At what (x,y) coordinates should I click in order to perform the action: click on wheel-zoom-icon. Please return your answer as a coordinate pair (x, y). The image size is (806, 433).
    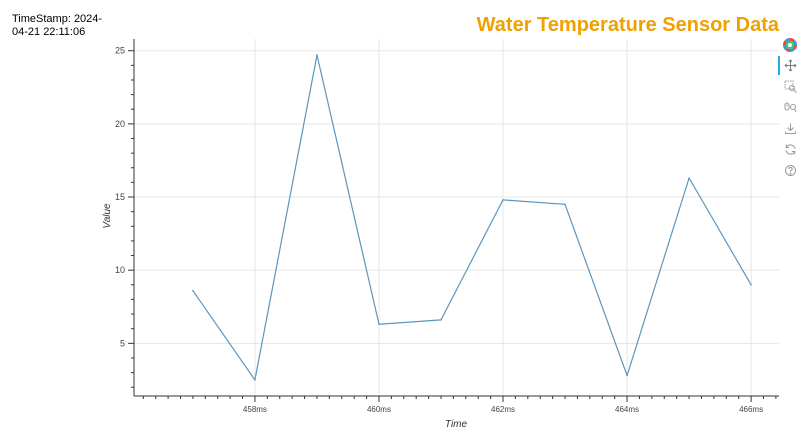
    Looking at the image, I should click on (790, 107).